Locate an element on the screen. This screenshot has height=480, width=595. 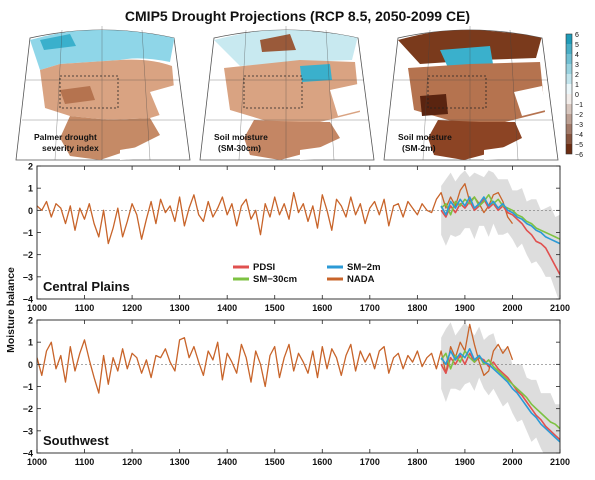
colorbar-tick-label: −5 is located at coordinates (579, 145).